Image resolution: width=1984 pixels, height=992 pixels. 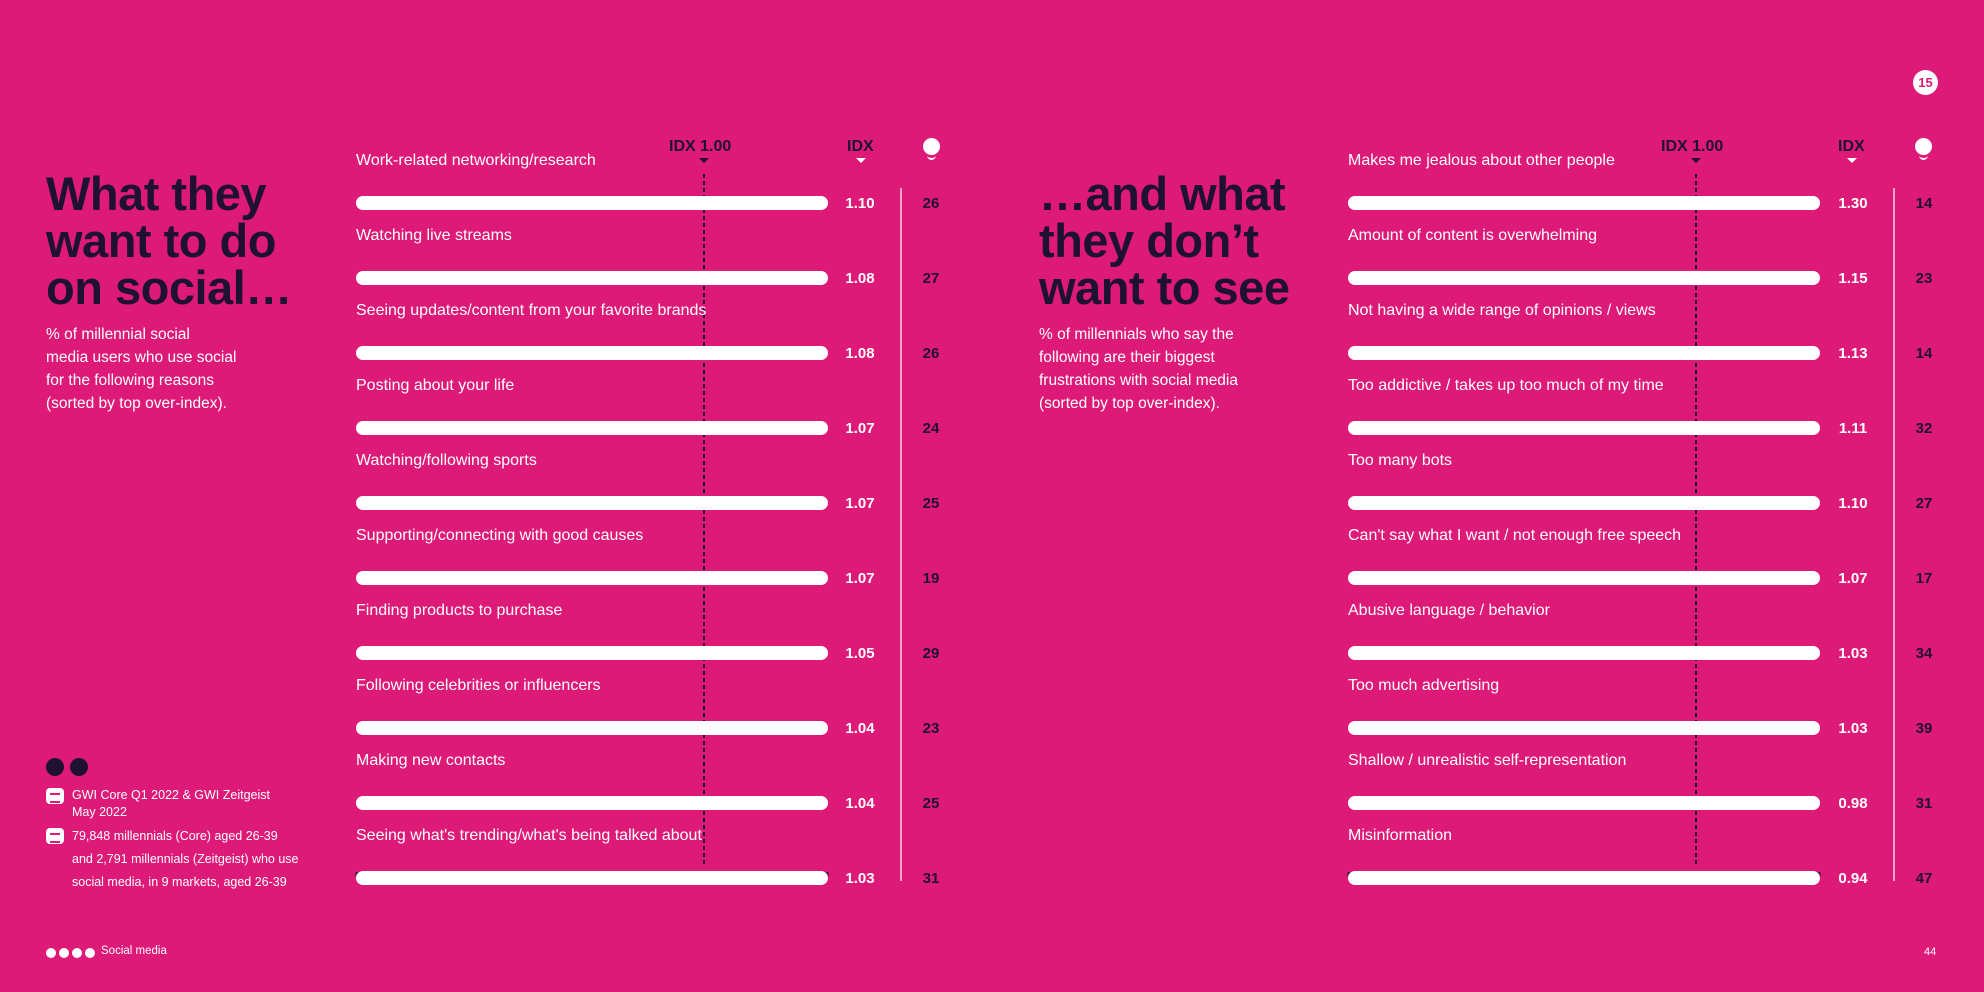 What do you see at coordinates (1481, 160) in the screenshot?
I see `right-category-label: Makes me jealous about other people` at bounding box center [1481, 160].